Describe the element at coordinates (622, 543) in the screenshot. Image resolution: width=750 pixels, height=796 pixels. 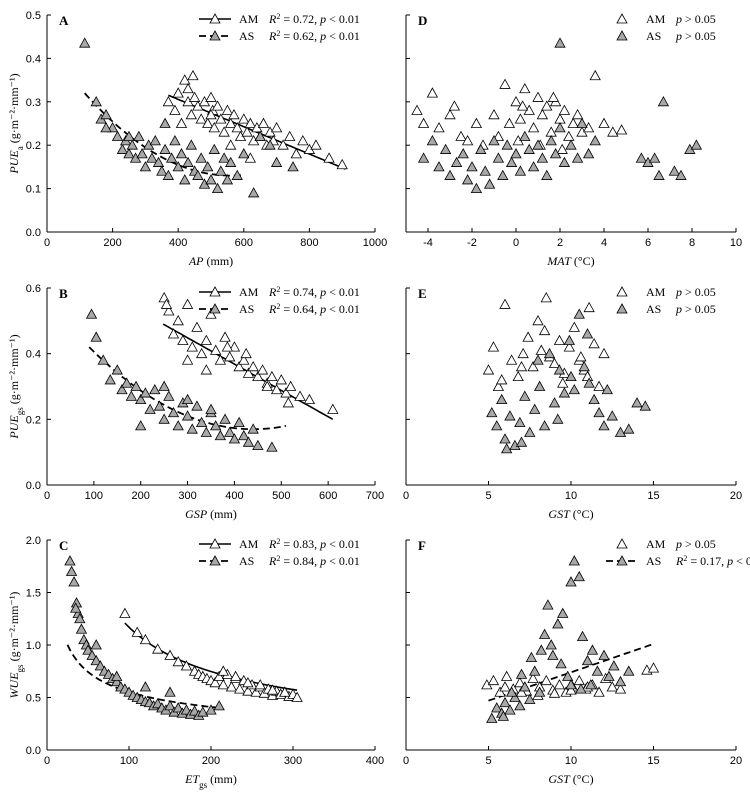
I see `legend-marker-am` at that location.